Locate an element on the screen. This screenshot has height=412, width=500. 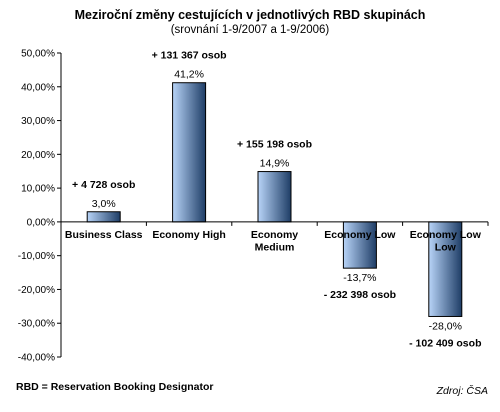
source-label: Zdroj: ČSA is located at coordinates (462, 390).